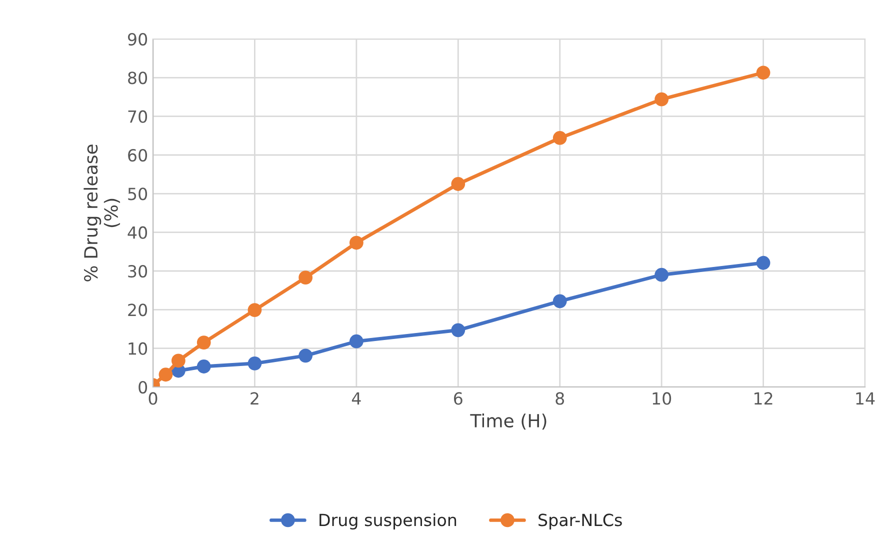 This screenshot has height=550, width=894. Describe the element at coordinates (508, 422) in the screenshot. I see `x-axis-title: Time (H)` at that location.